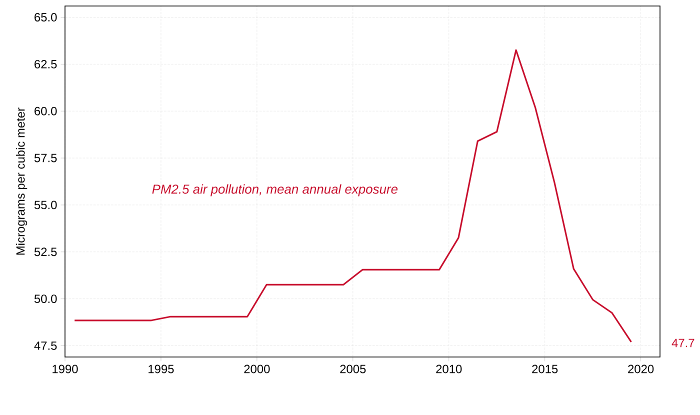 The height and width of the screenshot is (415, 700). What do you see at coordinates (45, 205) in the screenshot?
I see `y-tick-label: 55.0` at bounding box center [45, 205].